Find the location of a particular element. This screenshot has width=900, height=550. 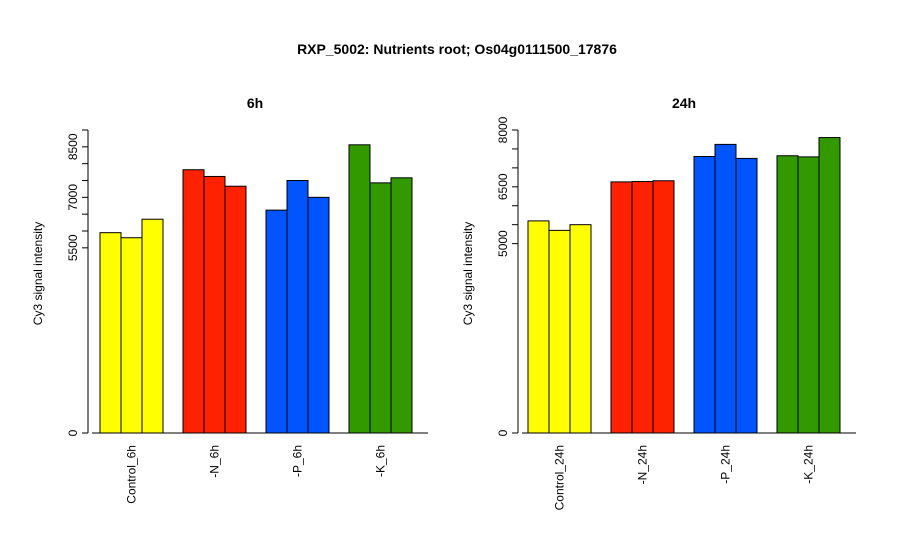

x-tick-label: -K_24h is located at coordinates (809, 464).